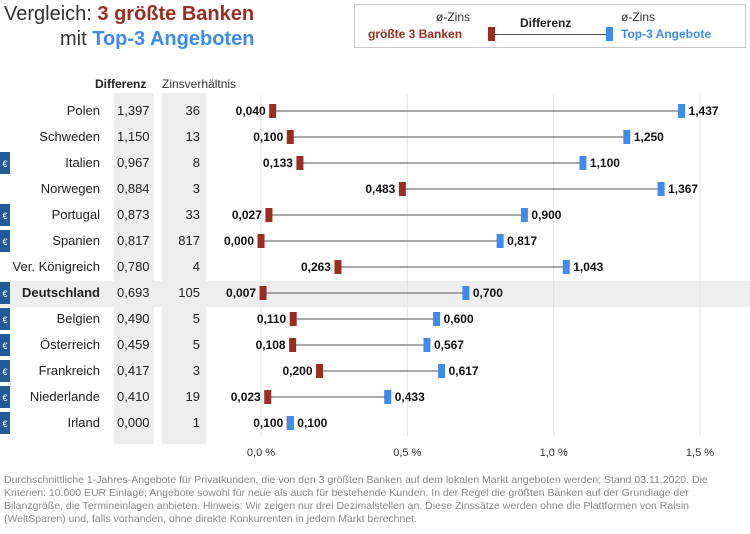 The image size is (750, 534). What do you see at coordinates (700, 453) in the screenshot?
I see `x-tick-label: 1,5 %` at bounding box center [700, 453].